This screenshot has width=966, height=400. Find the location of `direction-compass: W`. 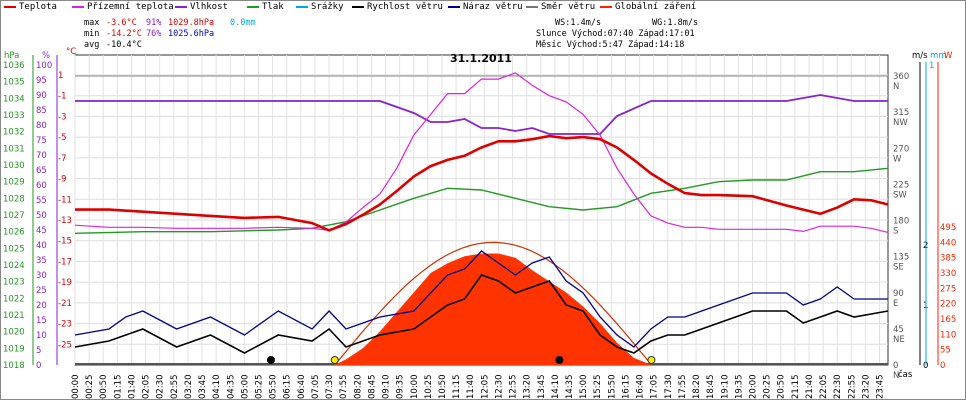

direction-compass: W is located at coordinates (897, 159).